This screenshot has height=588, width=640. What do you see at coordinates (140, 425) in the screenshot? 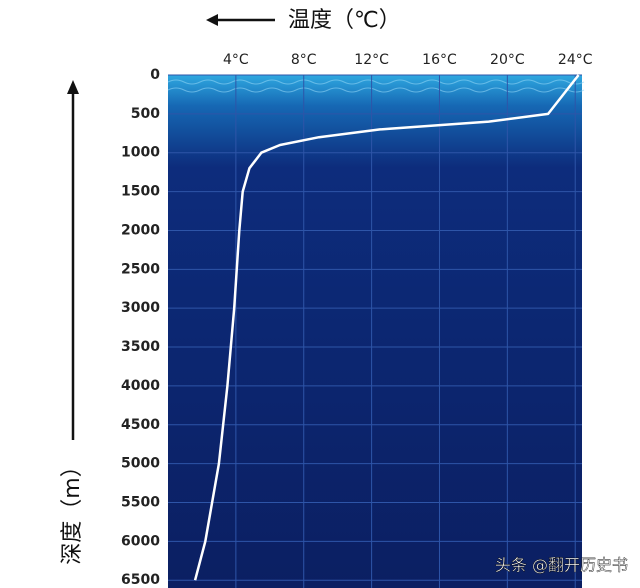
I see `y-tick-label: 4500` at bounding box center [140, 425].